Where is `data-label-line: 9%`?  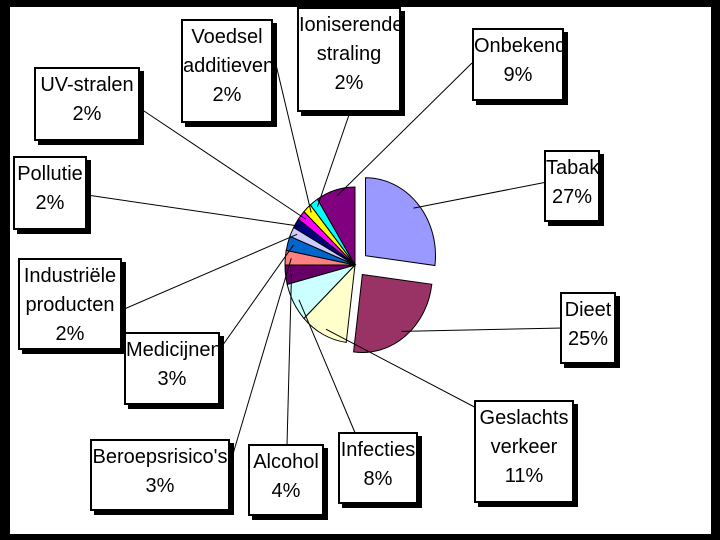
data-label-line: 9% is located at coordinates (518, 75).